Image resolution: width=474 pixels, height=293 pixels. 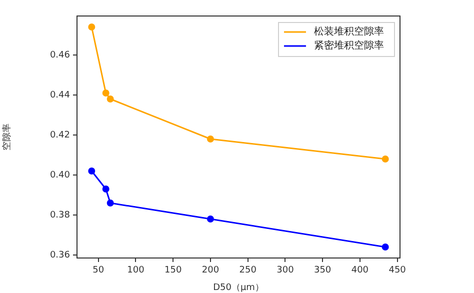 What do you see at coordinates (60, 95) in the screenshot?
I see `y-tick-label: 0.44` at bounding box center [60, 95].